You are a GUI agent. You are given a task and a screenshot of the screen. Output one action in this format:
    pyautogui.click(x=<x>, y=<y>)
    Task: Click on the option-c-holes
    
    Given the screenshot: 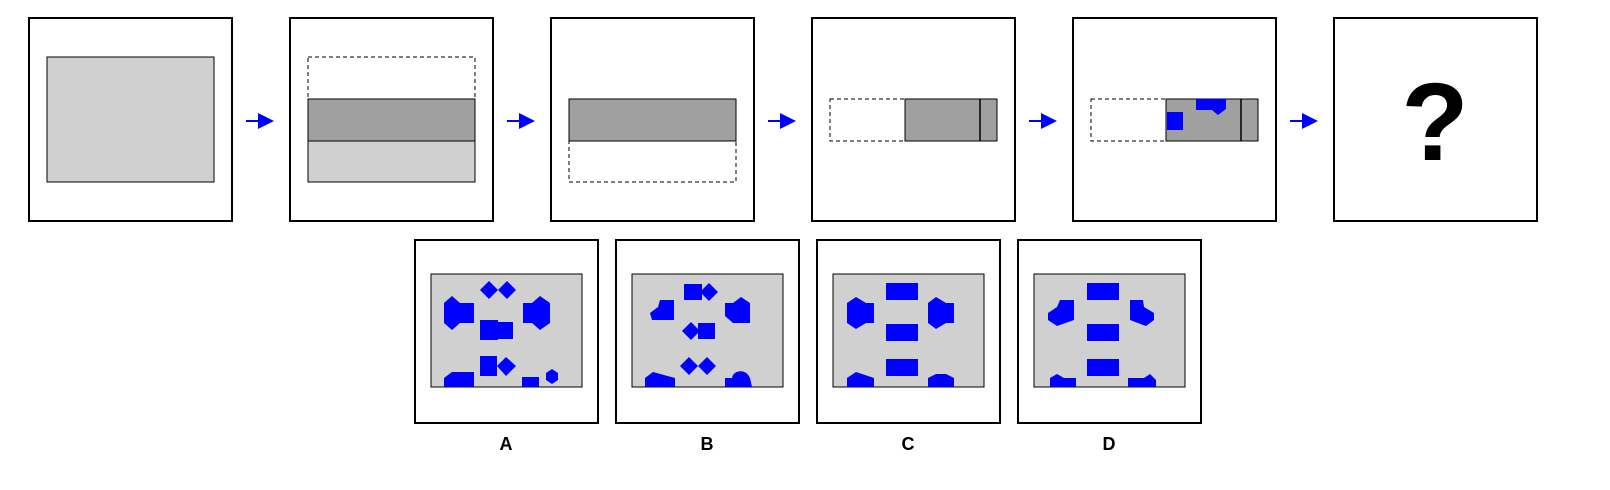 What is the action you would take?
    pyautogui.click(x=900, y=335)
    